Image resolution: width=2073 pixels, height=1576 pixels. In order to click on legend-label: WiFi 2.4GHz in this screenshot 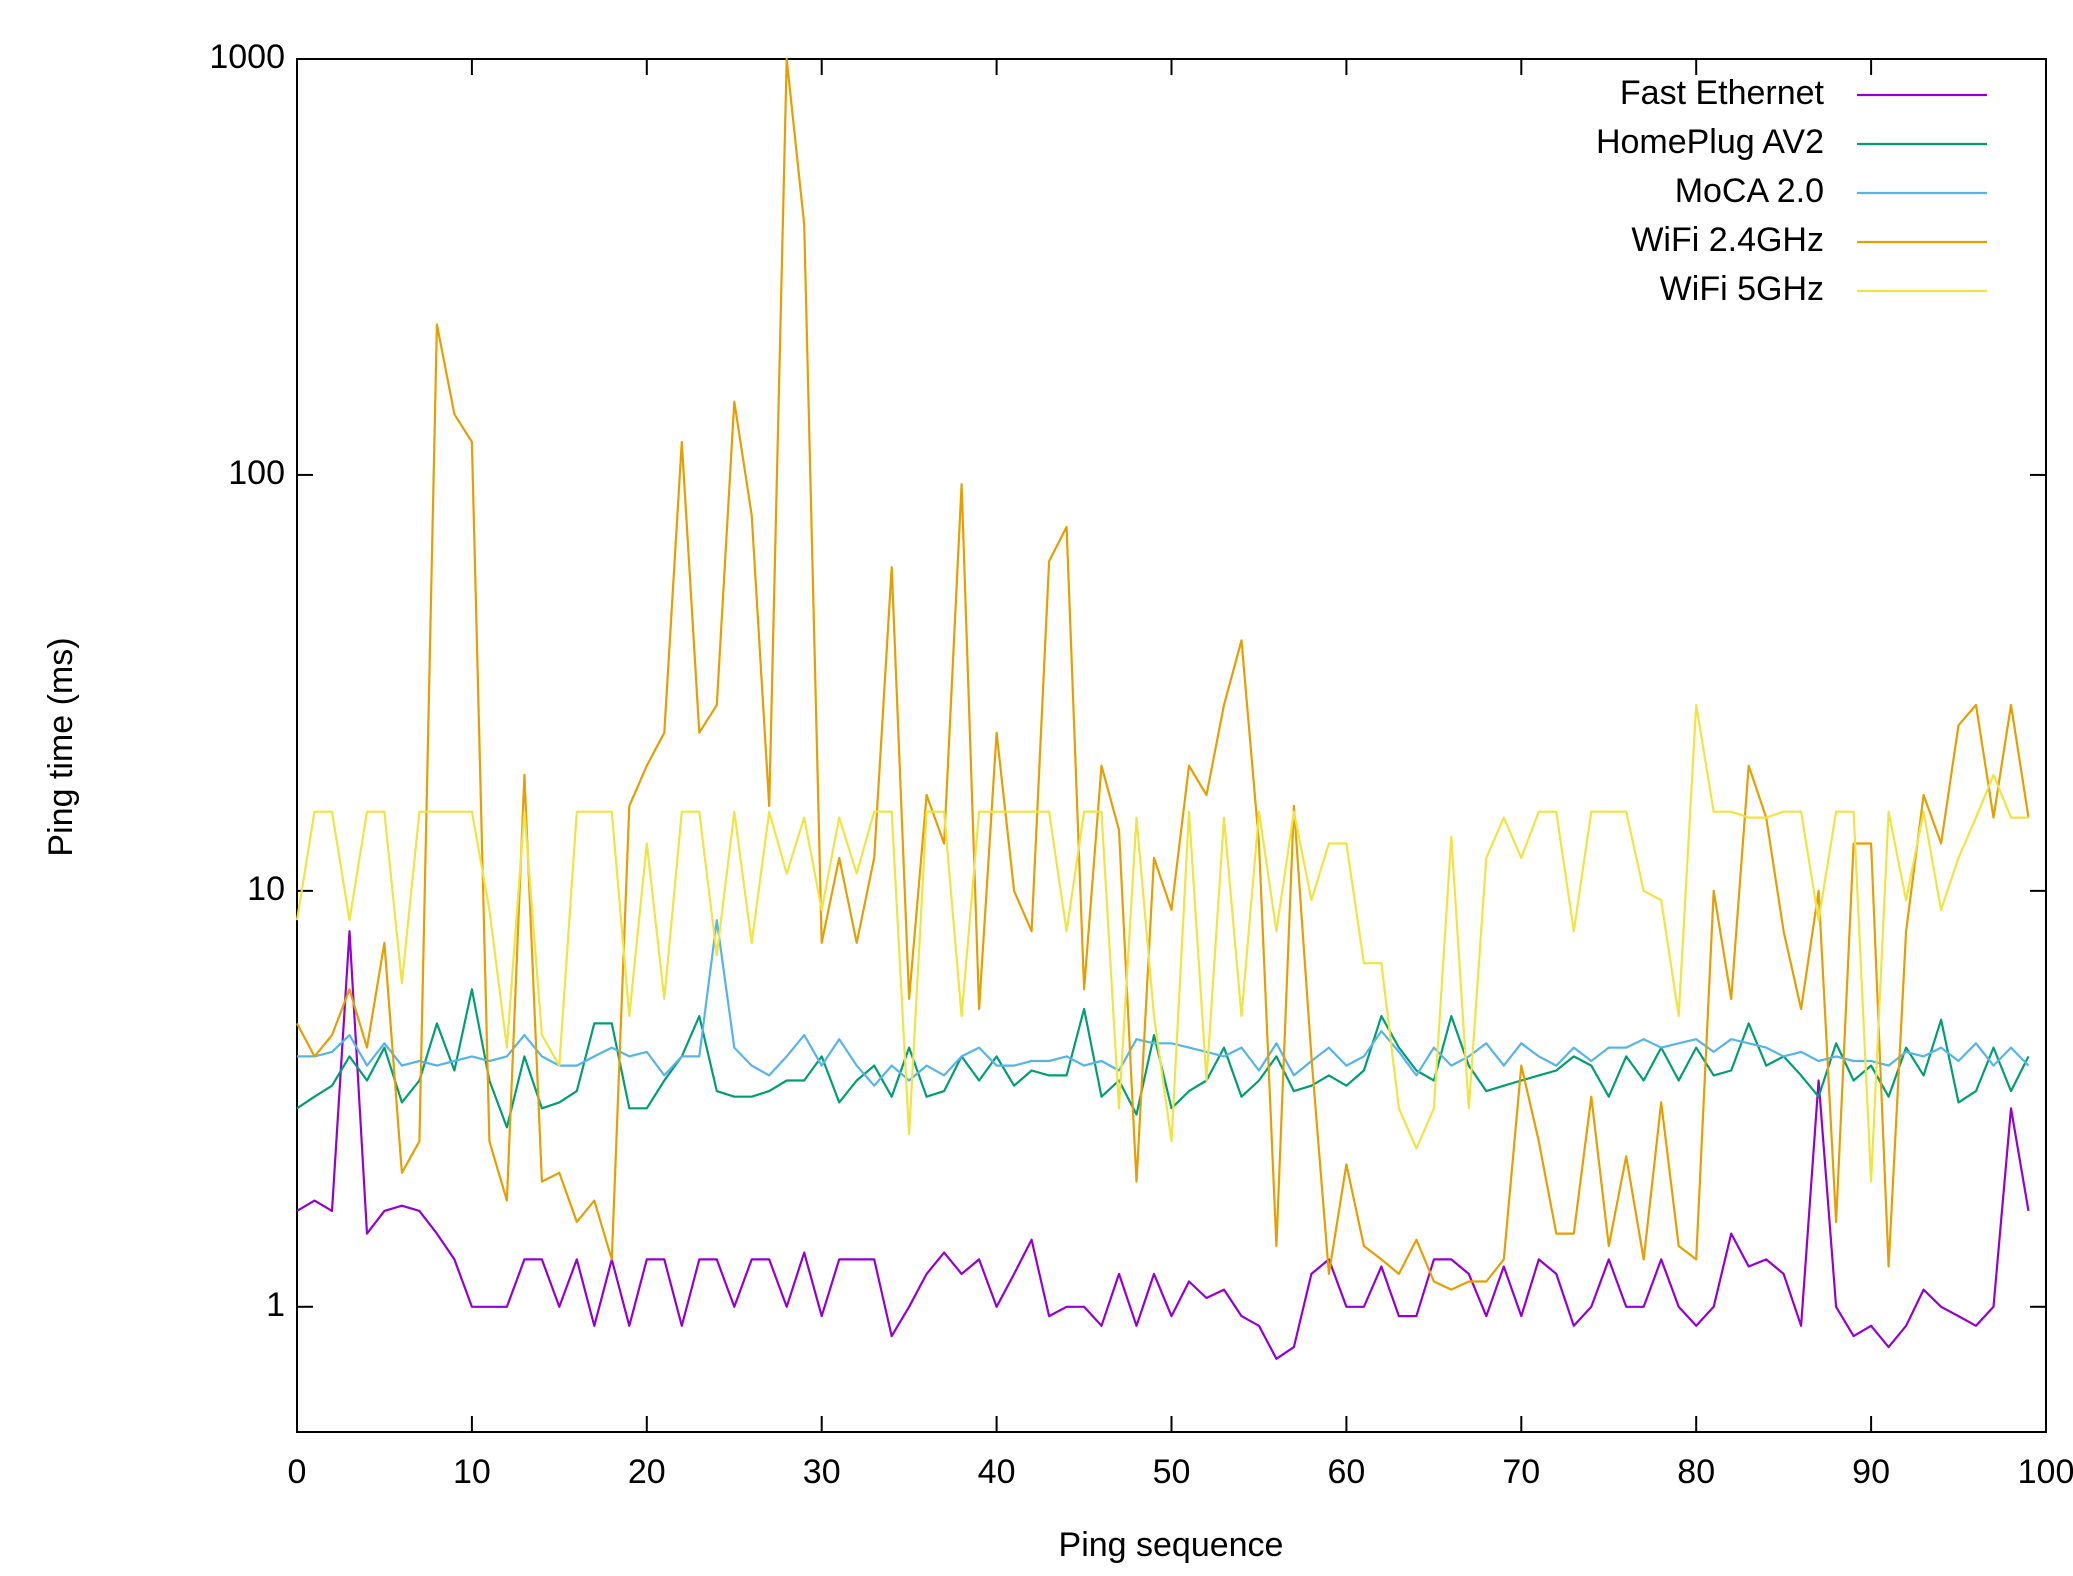, I will do `click(1727, 240)`.